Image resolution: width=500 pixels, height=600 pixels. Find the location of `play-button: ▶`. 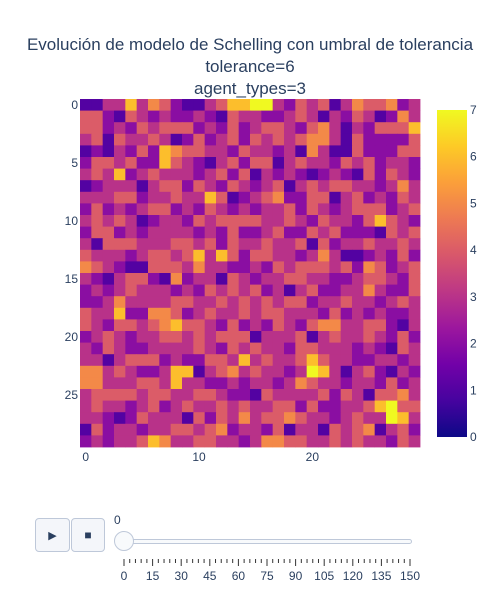

play-button: ▶ is located at coordinates (52, 535).